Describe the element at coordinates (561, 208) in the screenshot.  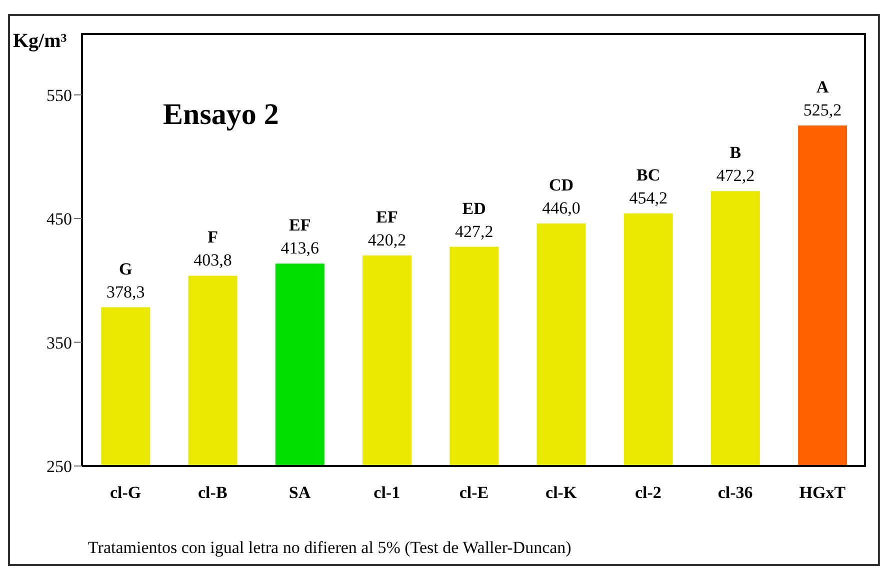
I see `data-label: 446,0` at that location.